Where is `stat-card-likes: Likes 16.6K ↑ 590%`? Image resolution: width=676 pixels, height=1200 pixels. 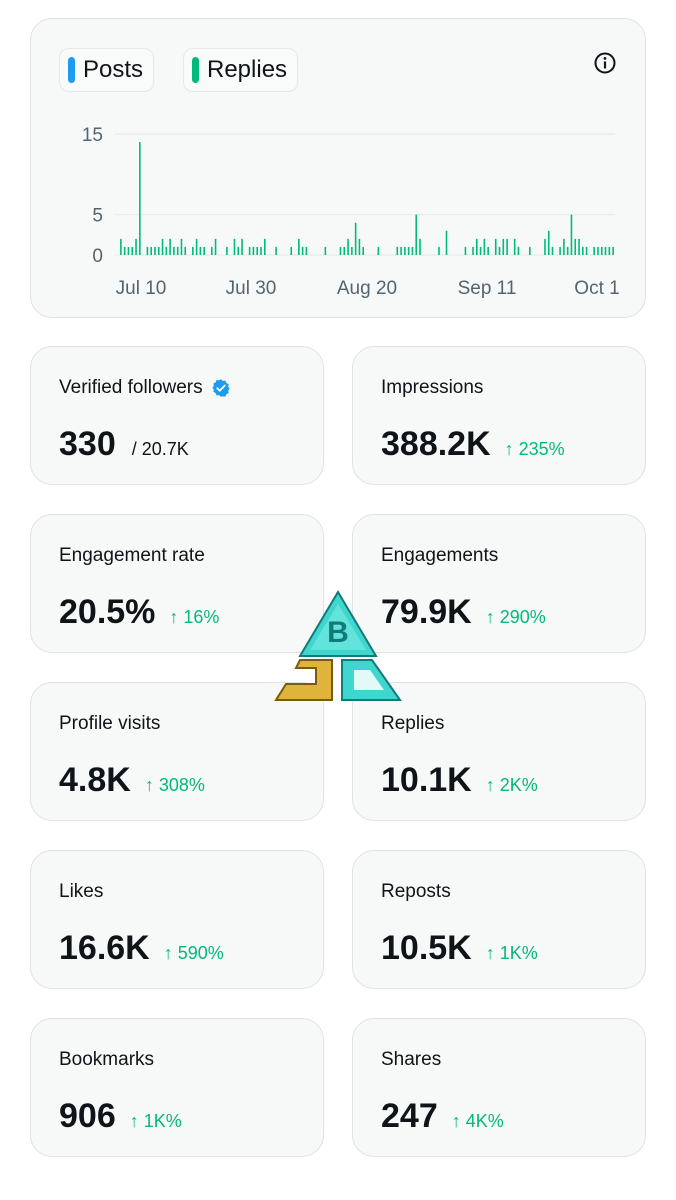 stat-card-likes: Likes 16.6K ↑ 590% is located at coordinates (177, 919).